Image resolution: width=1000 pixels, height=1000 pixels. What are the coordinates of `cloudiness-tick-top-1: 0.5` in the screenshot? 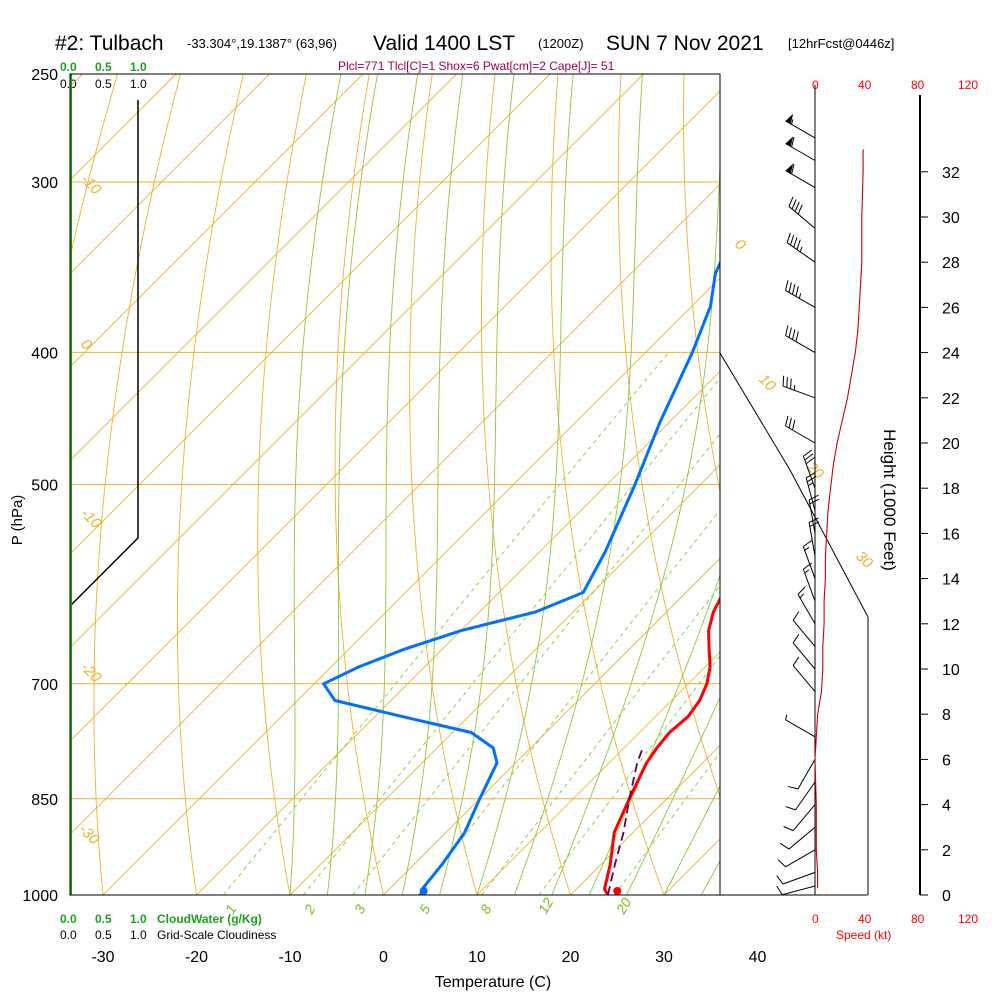 It's located at (103, 84).